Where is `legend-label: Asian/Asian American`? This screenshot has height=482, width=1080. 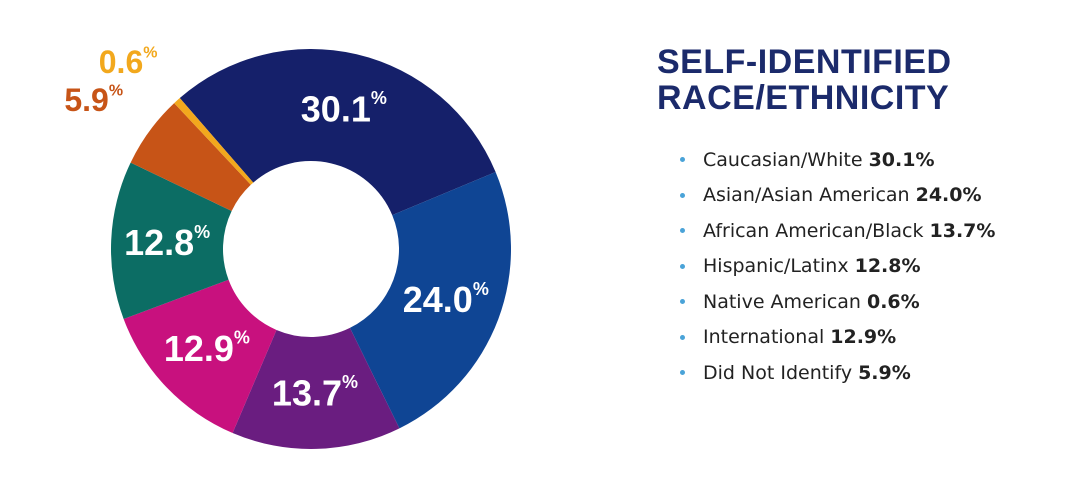 legend-label: Asian/Asian American is located at coordinates (806, 195).